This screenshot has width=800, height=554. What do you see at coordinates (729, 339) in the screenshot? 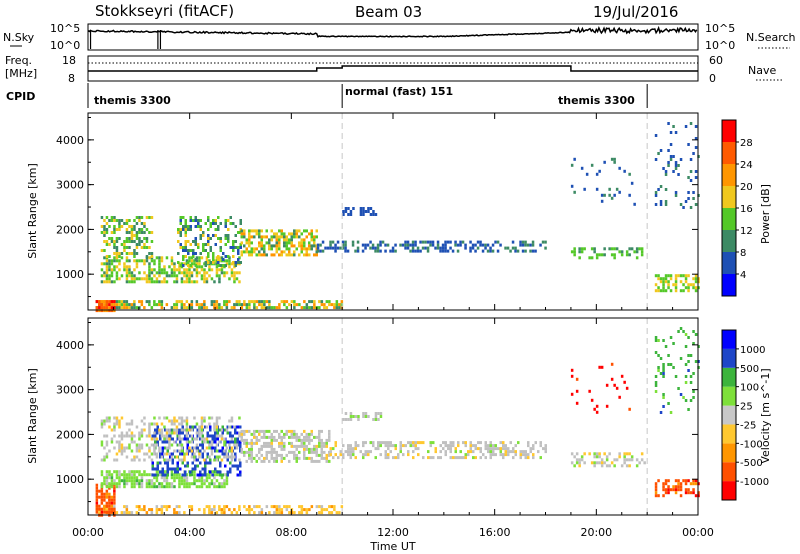
I see `colorbar-swatch` at bounding box center [729, 339].